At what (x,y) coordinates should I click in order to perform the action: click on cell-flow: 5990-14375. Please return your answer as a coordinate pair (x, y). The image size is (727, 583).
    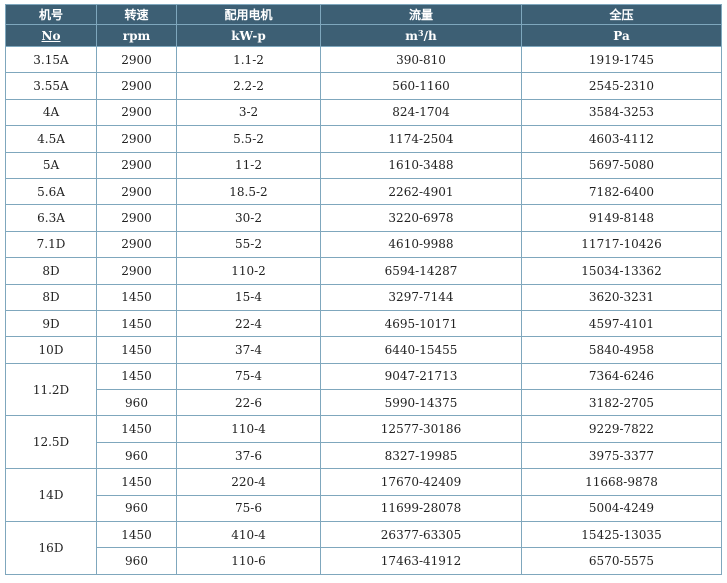
    Looking at the image, I should click on (421, 403).